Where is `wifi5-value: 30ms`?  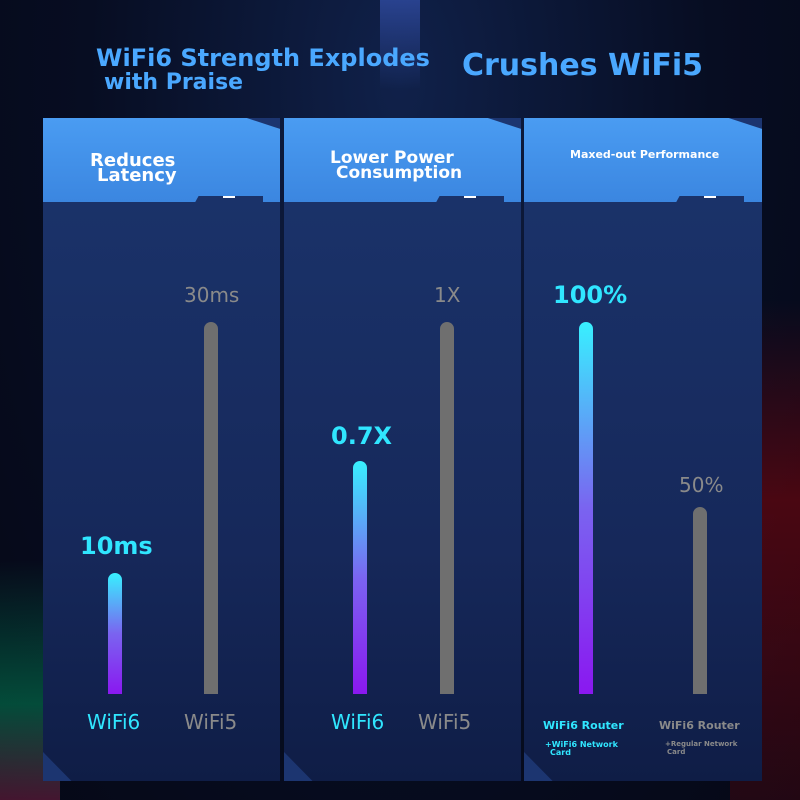
wifi5-value: 30ms is located at coordinates (212, 295).